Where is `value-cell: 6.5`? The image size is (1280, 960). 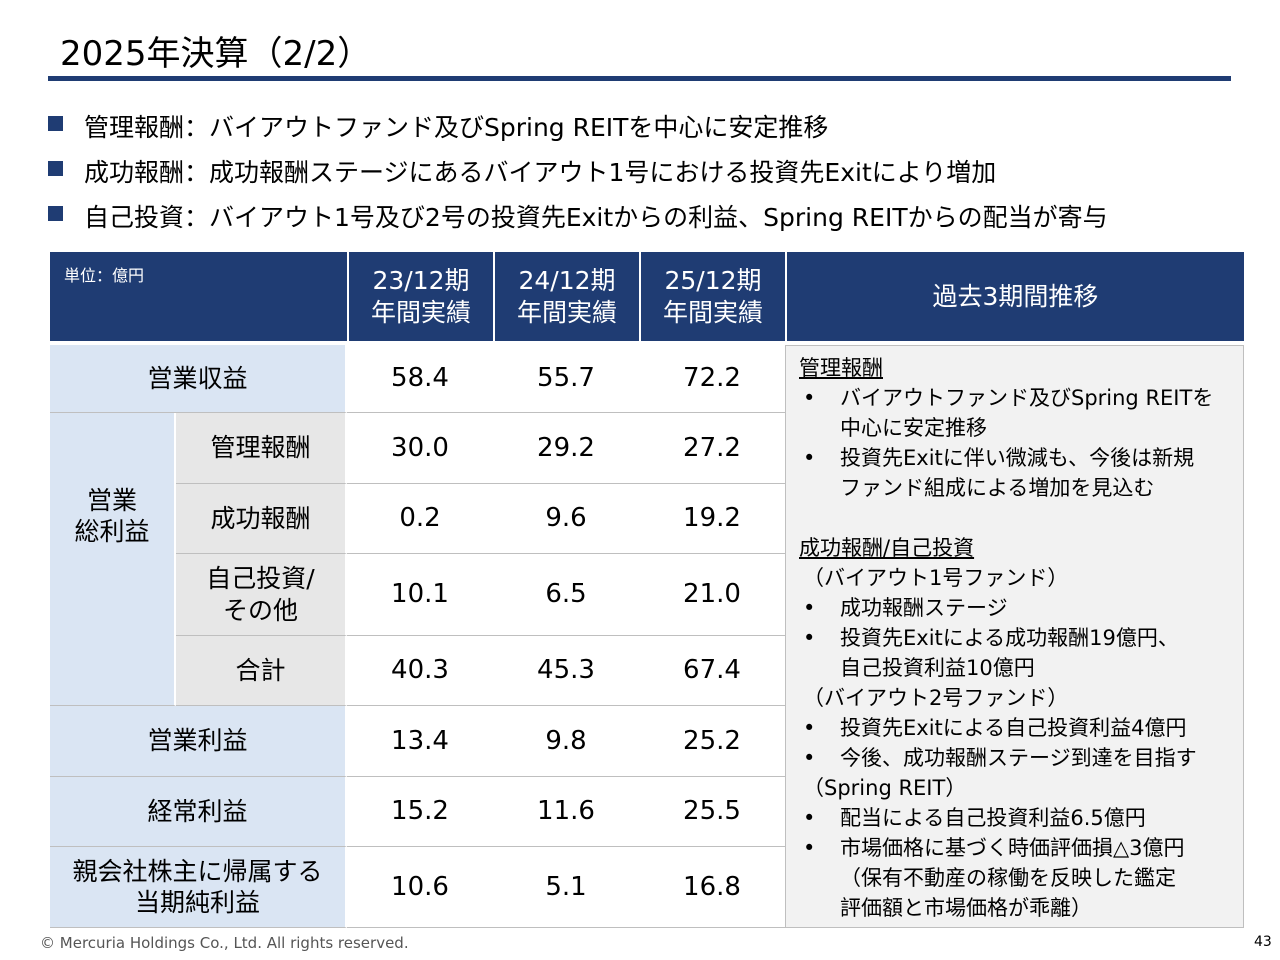
value-cell: 6.5 is located at coordinates (566, 595).